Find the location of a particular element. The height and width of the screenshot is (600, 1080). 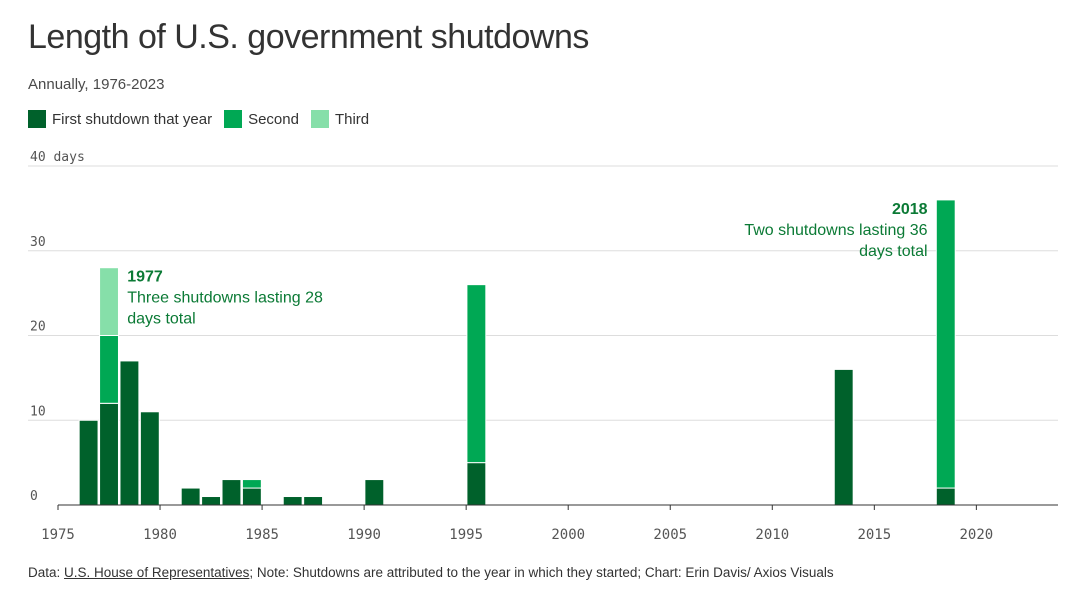

annotation-text: Two shutdowns lasting 36 is located at coordinates (835, 230).